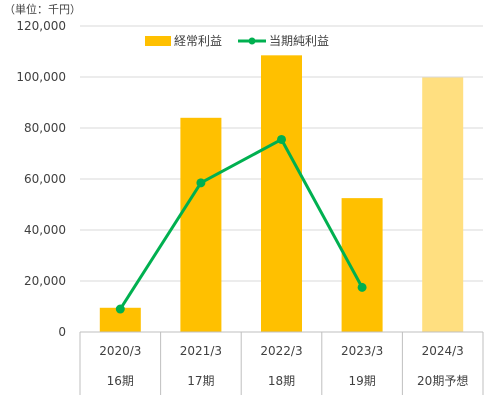 Image resolution: width=490 pixels, height=404 pixels. What do you see at coordinates (237, 41) in the screenshot?
I see `legend: 経常利益 当期純利益` at bounding box center [237, 41].